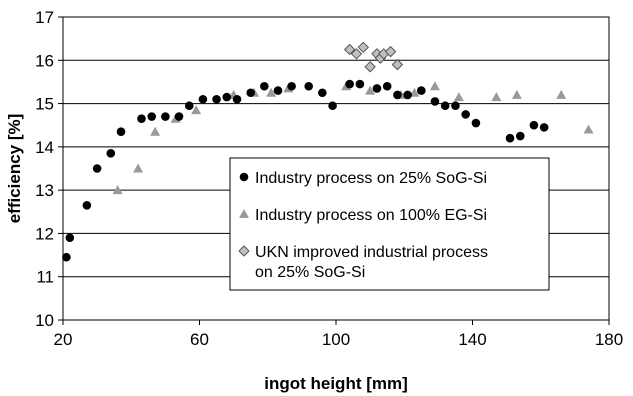  What do you see at coordinates (336, 339) in the screenshot?
I see `x-tick-label: 100` at bounding box center [336, 339].